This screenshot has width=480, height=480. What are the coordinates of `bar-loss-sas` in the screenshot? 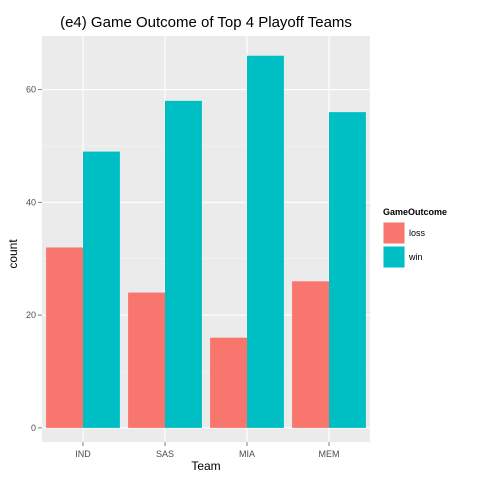 It's located at (146, 360).